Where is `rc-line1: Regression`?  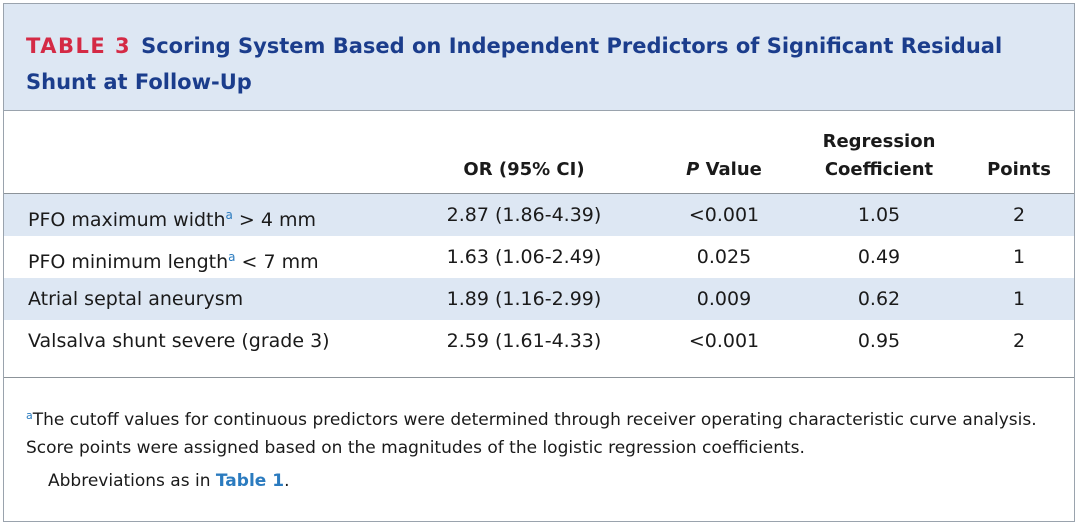
rc-line1: Regression is located at coordinates (879, 141).